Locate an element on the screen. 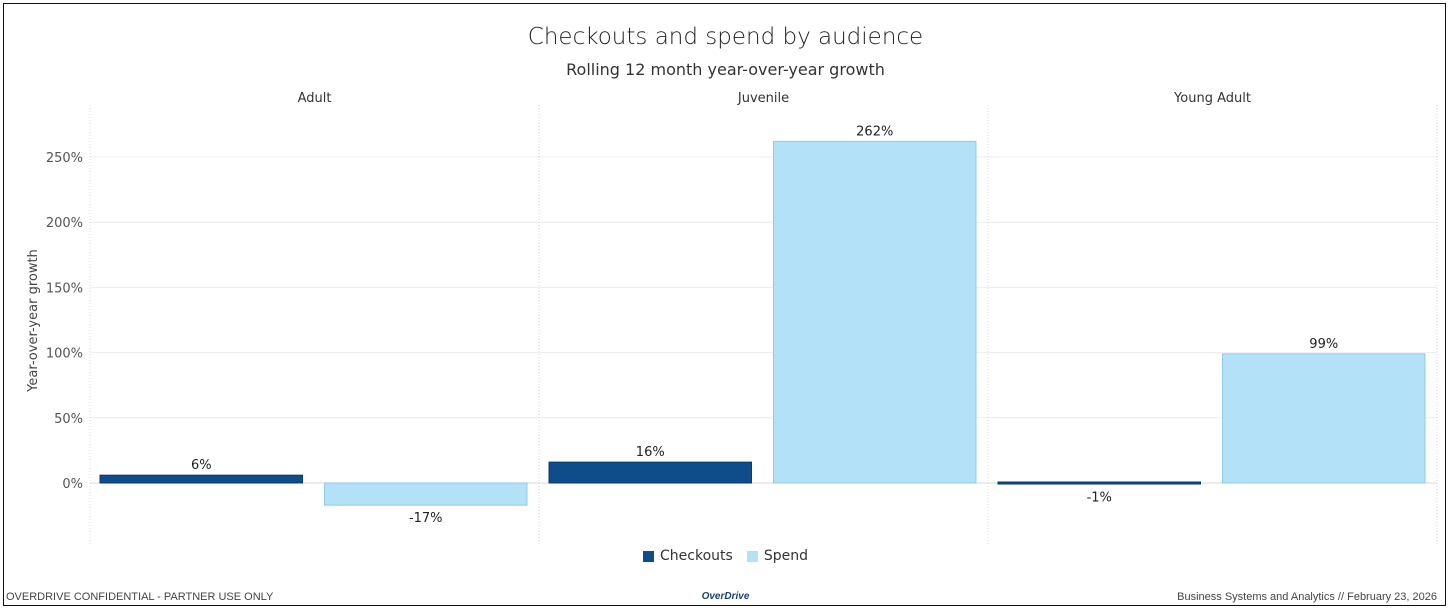  panel-header: Juvenile is located at coordinates (763, 98).